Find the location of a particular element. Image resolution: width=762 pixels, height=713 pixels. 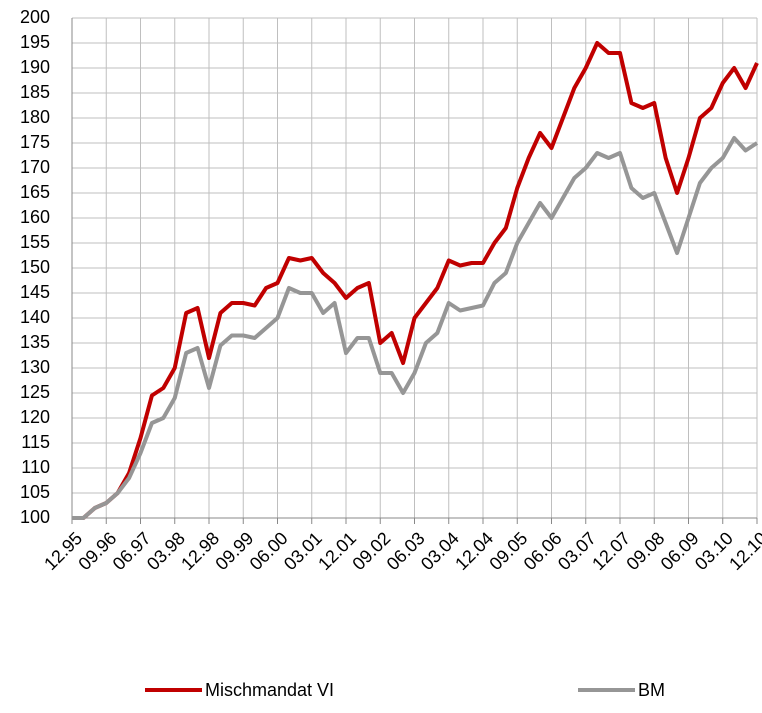

x-tick-label: 06.97 is located at coordinates (132, 551).